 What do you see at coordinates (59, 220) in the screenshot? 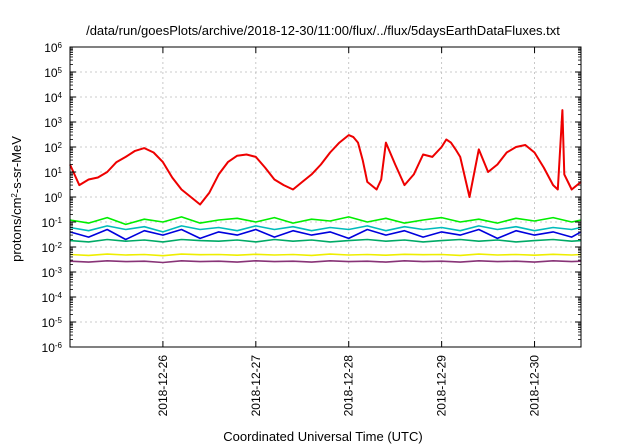
I see `y-tick-label-exponent: -1` at bounding box center [59, 220].